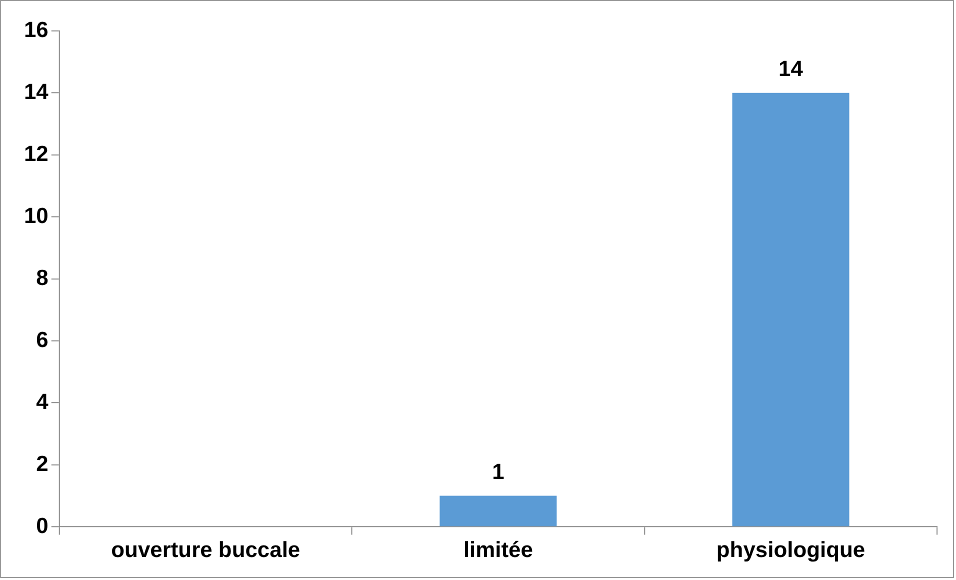 The image size is (956, 580). I want to click on y-tick-label: 2, so click(42, 463).